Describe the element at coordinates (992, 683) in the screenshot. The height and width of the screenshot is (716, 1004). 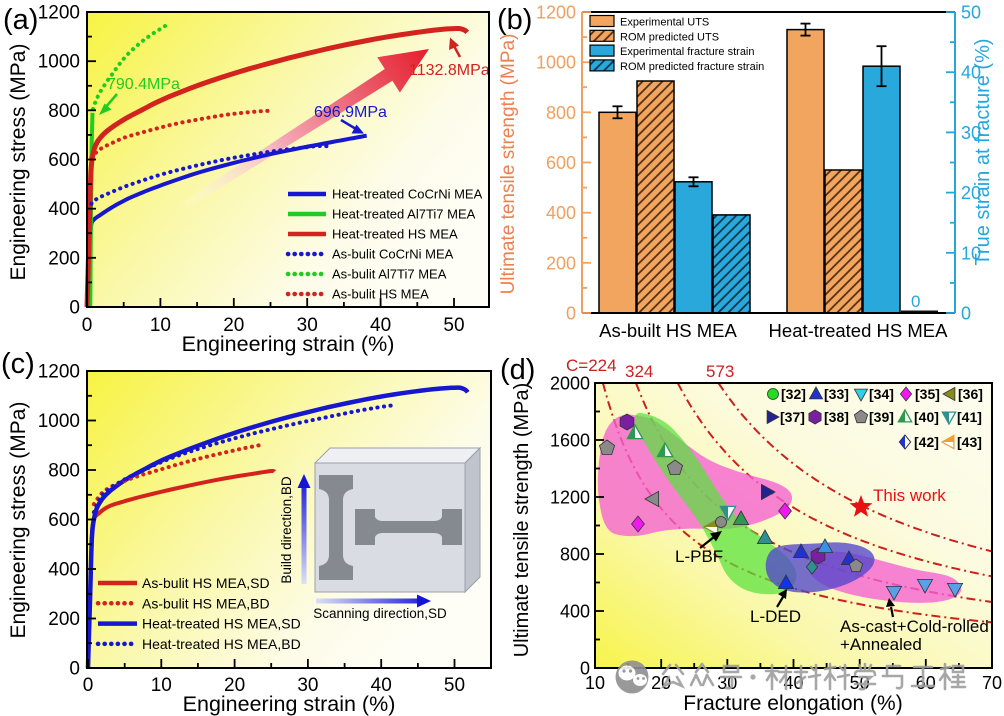
I see `svg-text: 70` at that location.